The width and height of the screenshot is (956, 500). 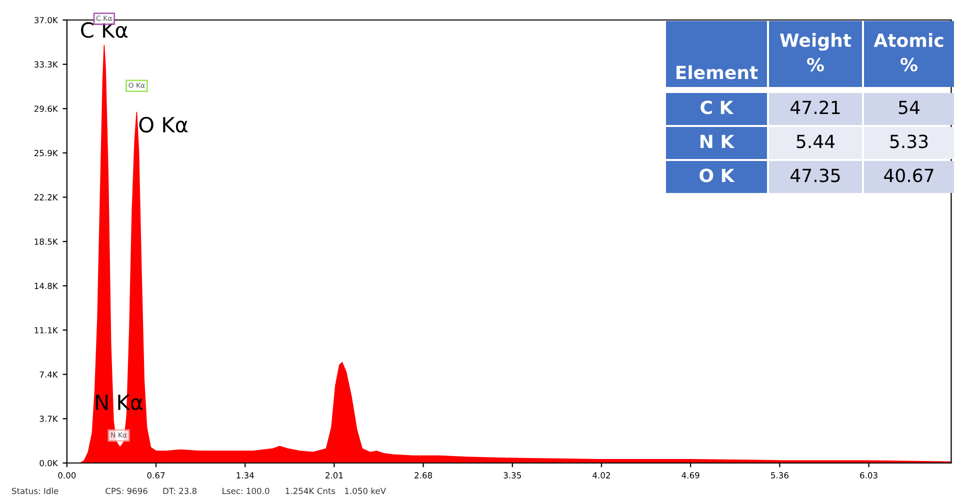 What do you see at coordinates (717, 175) in the screenshot?
I see `category-label: O K` at bounding box center [717, 175].